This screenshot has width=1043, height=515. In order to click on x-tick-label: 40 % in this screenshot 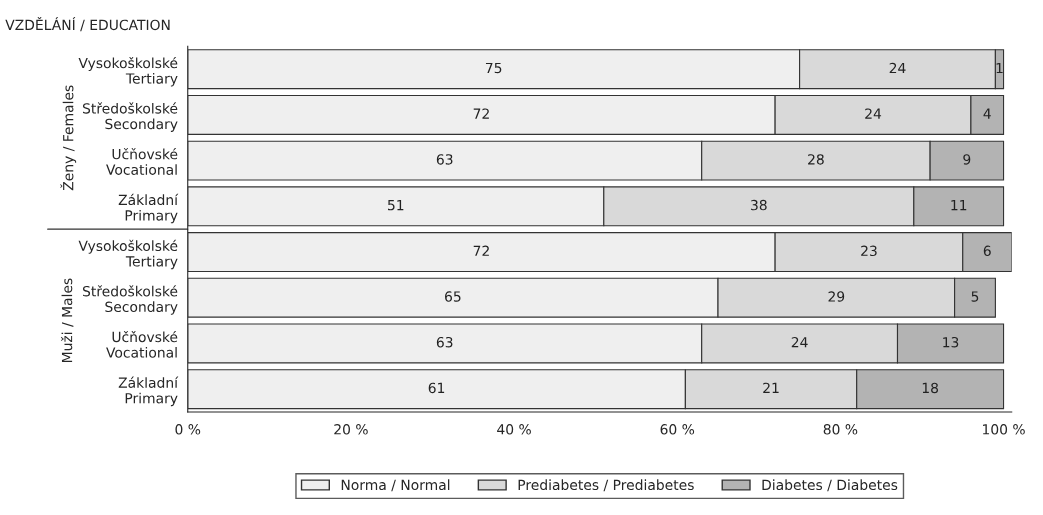, I will do `click(514, 429)`.